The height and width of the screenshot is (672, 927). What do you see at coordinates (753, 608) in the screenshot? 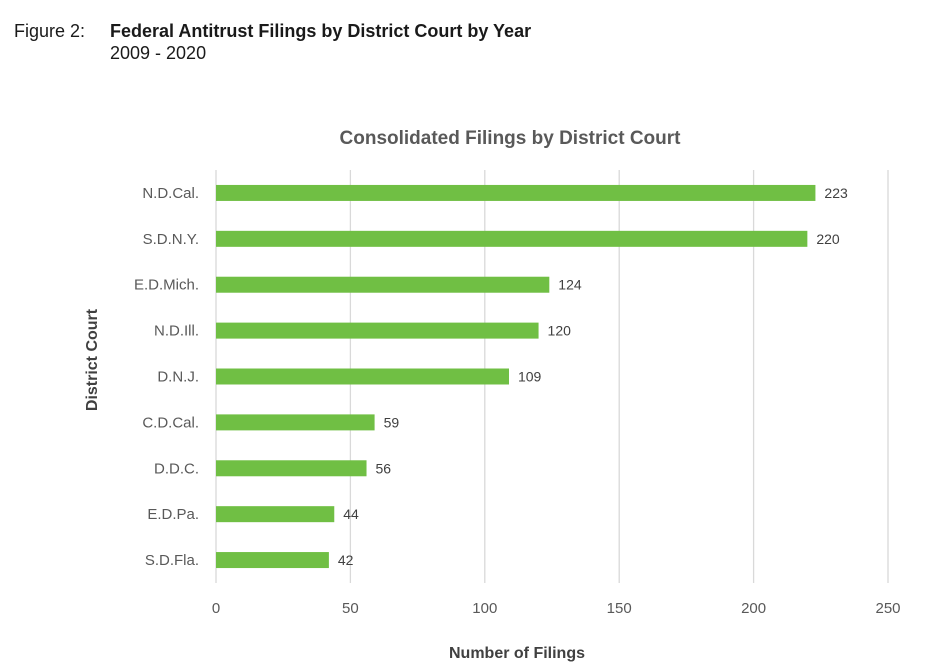
I see `x-tick-label: 200` at bounding box center [753, 608].